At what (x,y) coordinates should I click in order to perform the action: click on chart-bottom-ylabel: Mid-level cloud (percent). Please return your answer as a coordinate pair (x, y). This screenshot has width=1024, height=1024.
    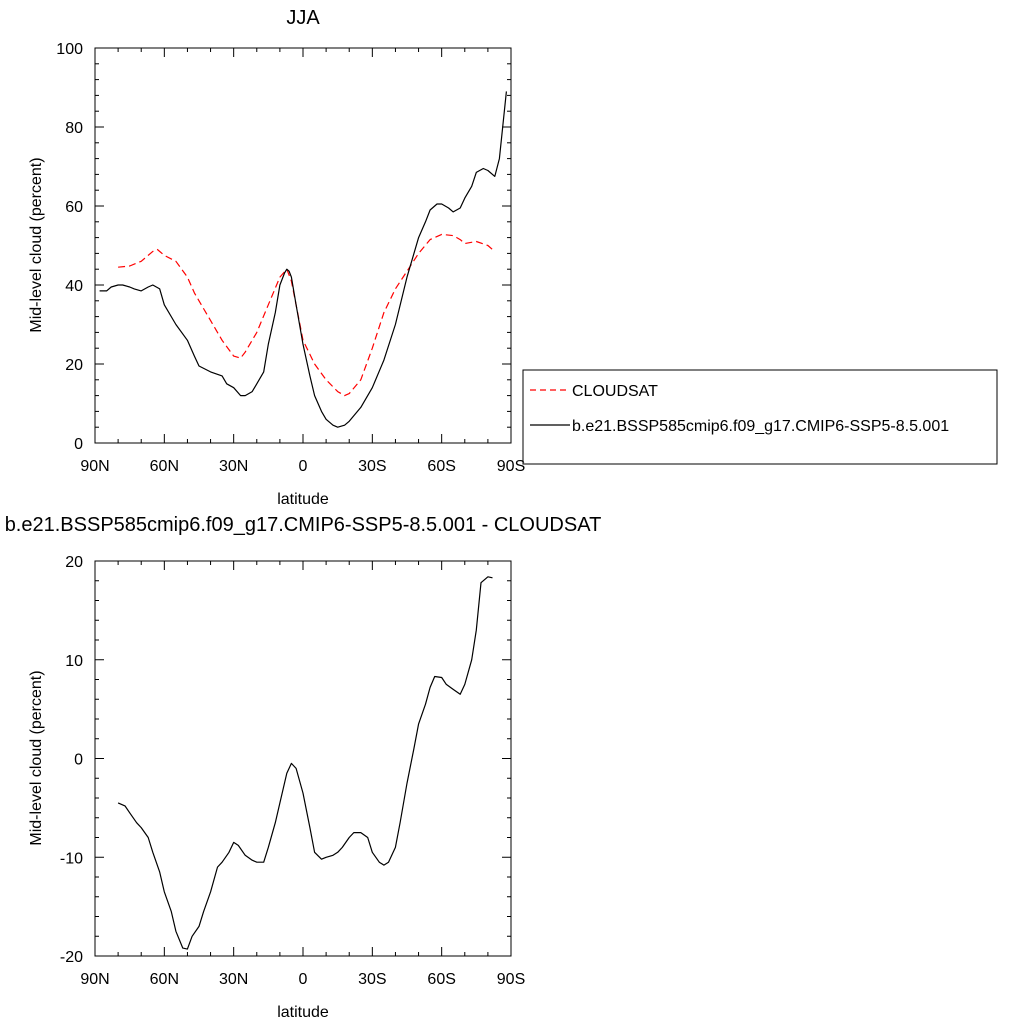
    Looking at the image, I should click on (36, 757).